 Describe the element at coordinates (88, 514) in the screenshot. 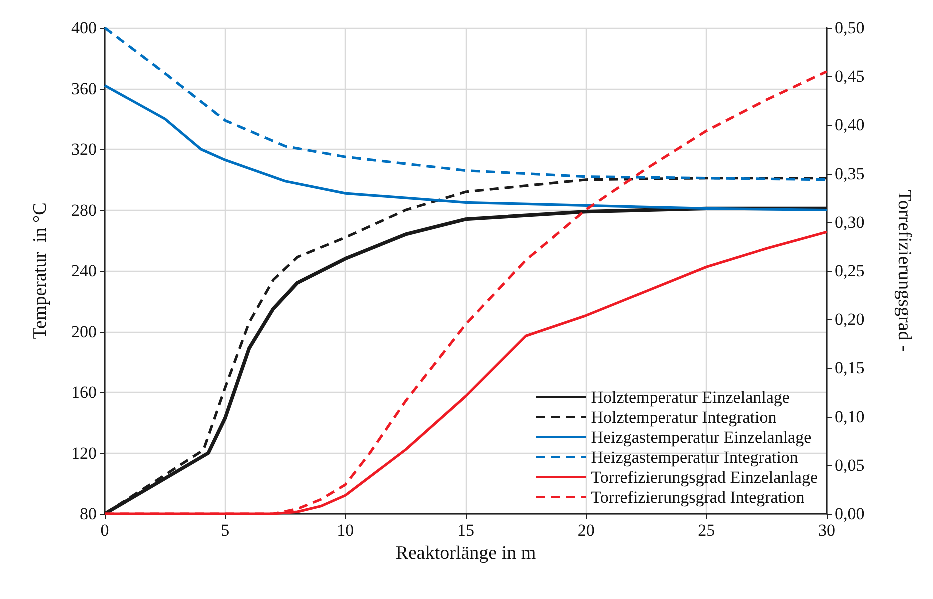

I see `y-tick-label: 80` at that location.